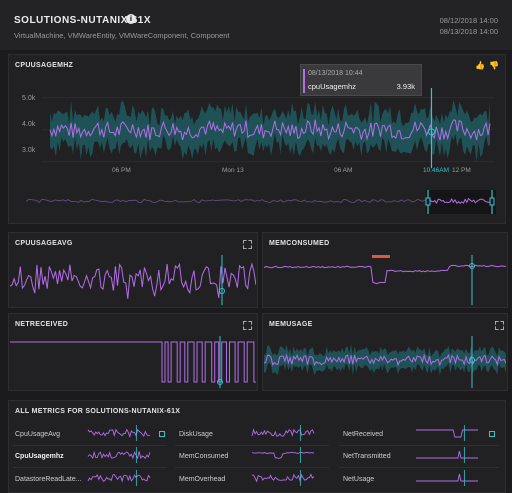 The height and width of the screenshot is (493, 512). What do you see at coordinates (29, 150) in the screenshot?
I see `y-tick-label: 3.0k` at bounding box center [29, 150].